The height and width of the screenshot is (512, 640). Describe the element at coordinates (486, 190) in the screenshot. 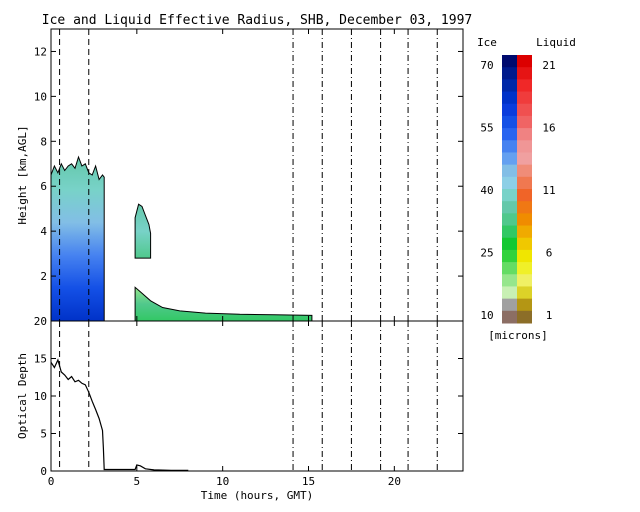

I see `ice-tick-label: 40` at that location.